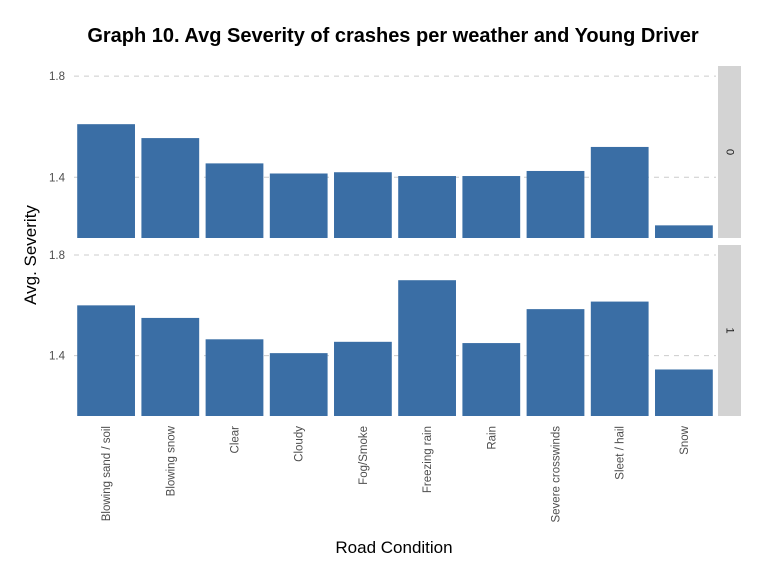 This screenshot has width=768, height=576. Describe the element at coordinates (684, 231) in the screenshot. I see `bar-0-snow` at that location.